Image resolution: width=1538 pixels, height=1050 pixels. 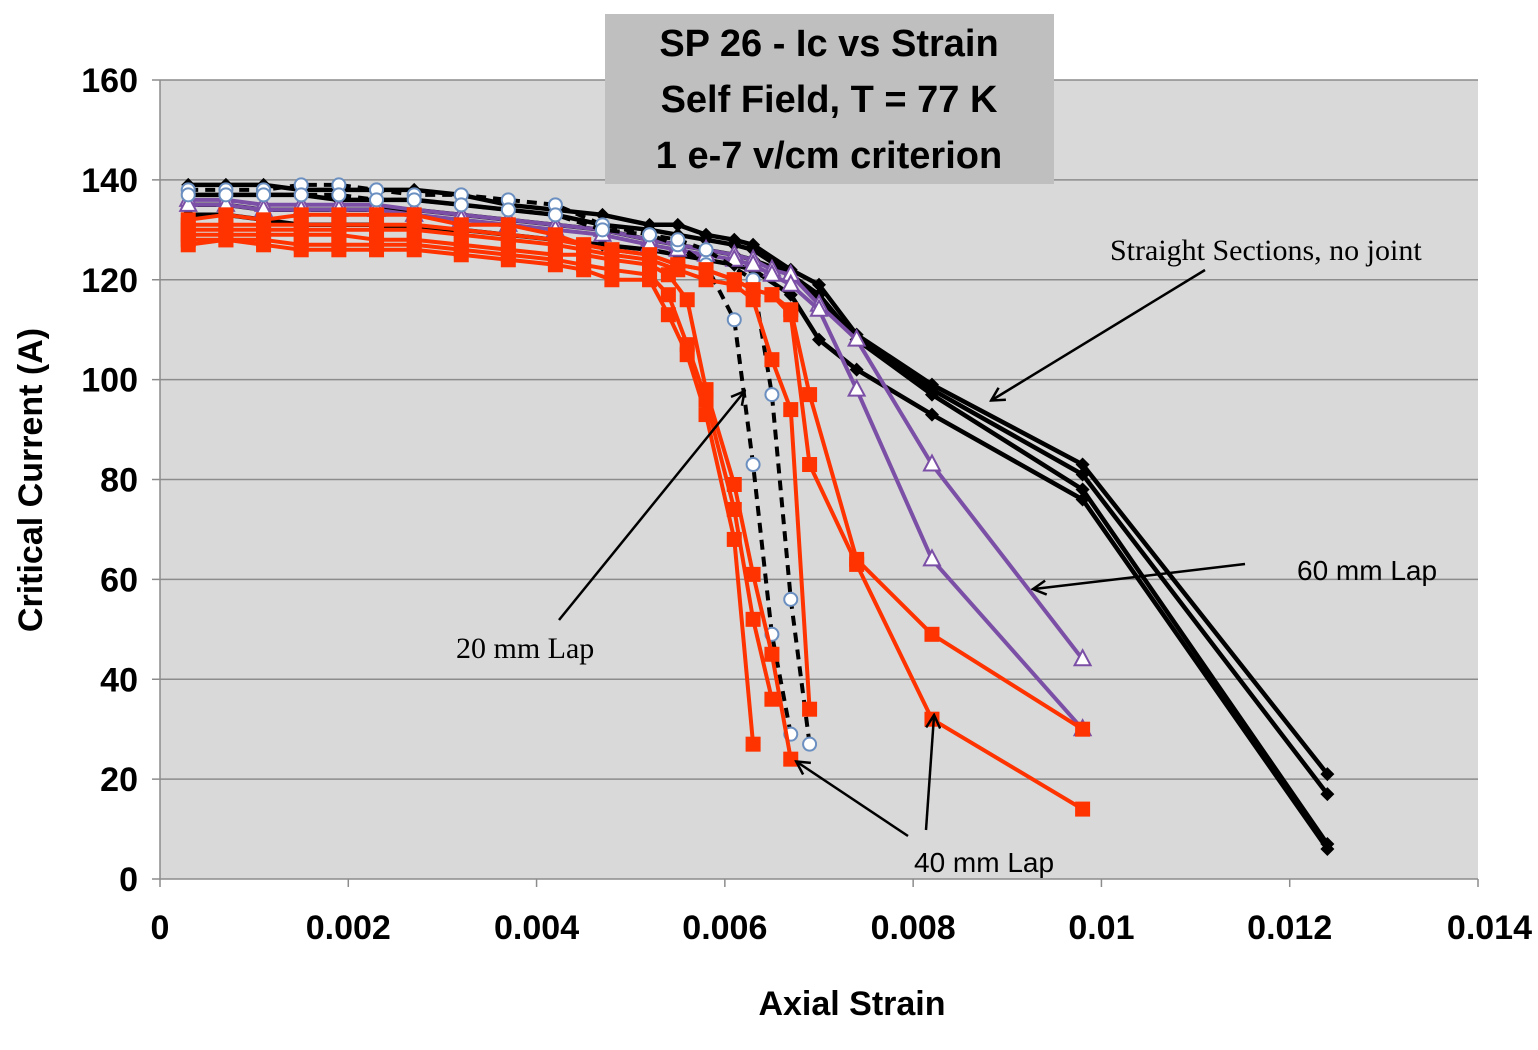 I want to click on x-tick-label: 0, so click(x=160, y=928).